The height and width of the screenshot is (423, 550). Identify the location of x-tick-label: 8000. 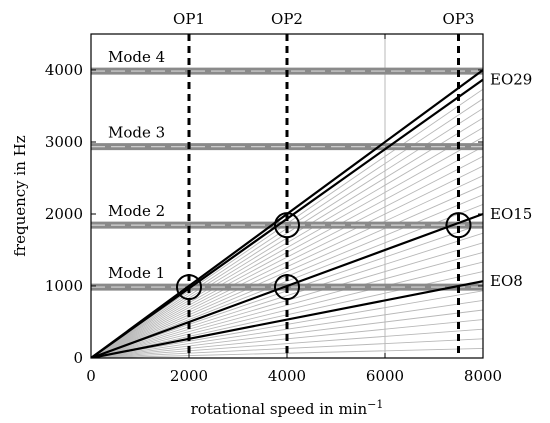
(483, 376).